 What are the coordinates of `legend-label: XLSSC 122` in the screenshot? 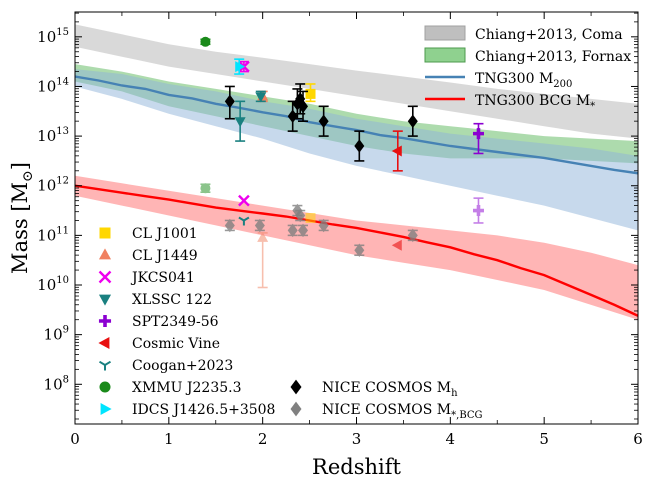 It's located at (172, 300).